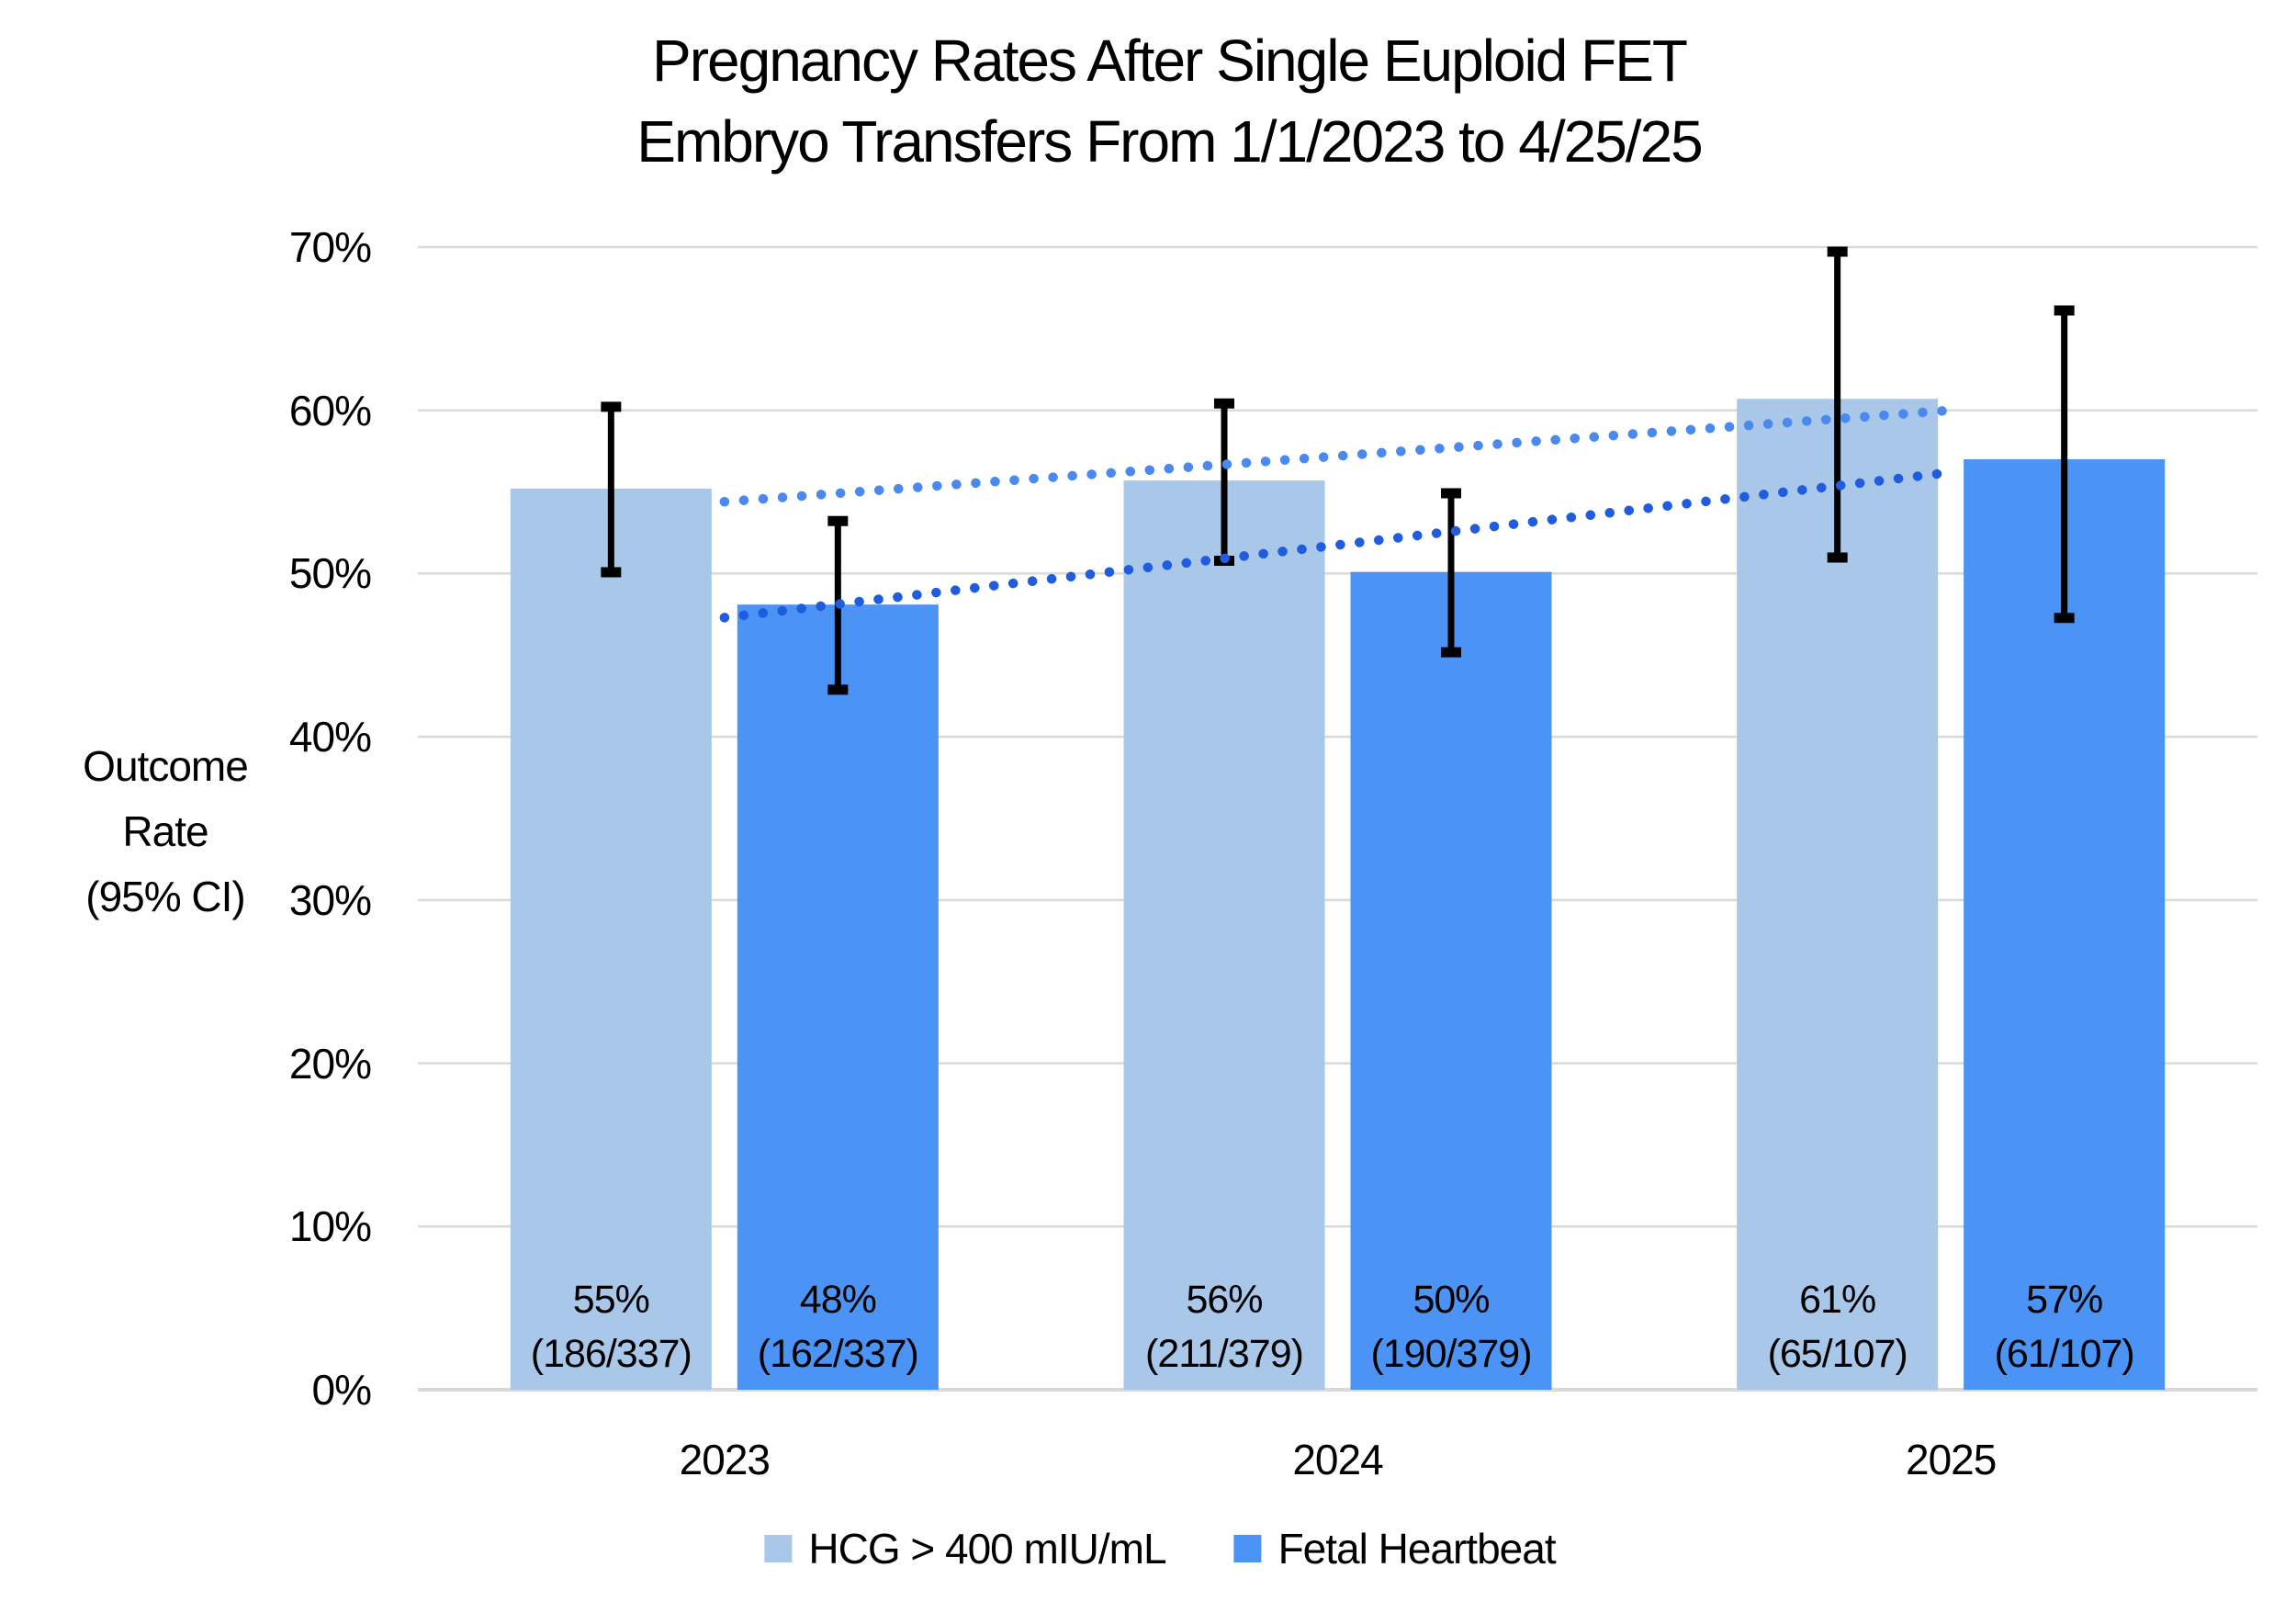  I want to click on bar-label-fetal-heartbeat-2025: 57% (61/107), so click(2064, 1327).